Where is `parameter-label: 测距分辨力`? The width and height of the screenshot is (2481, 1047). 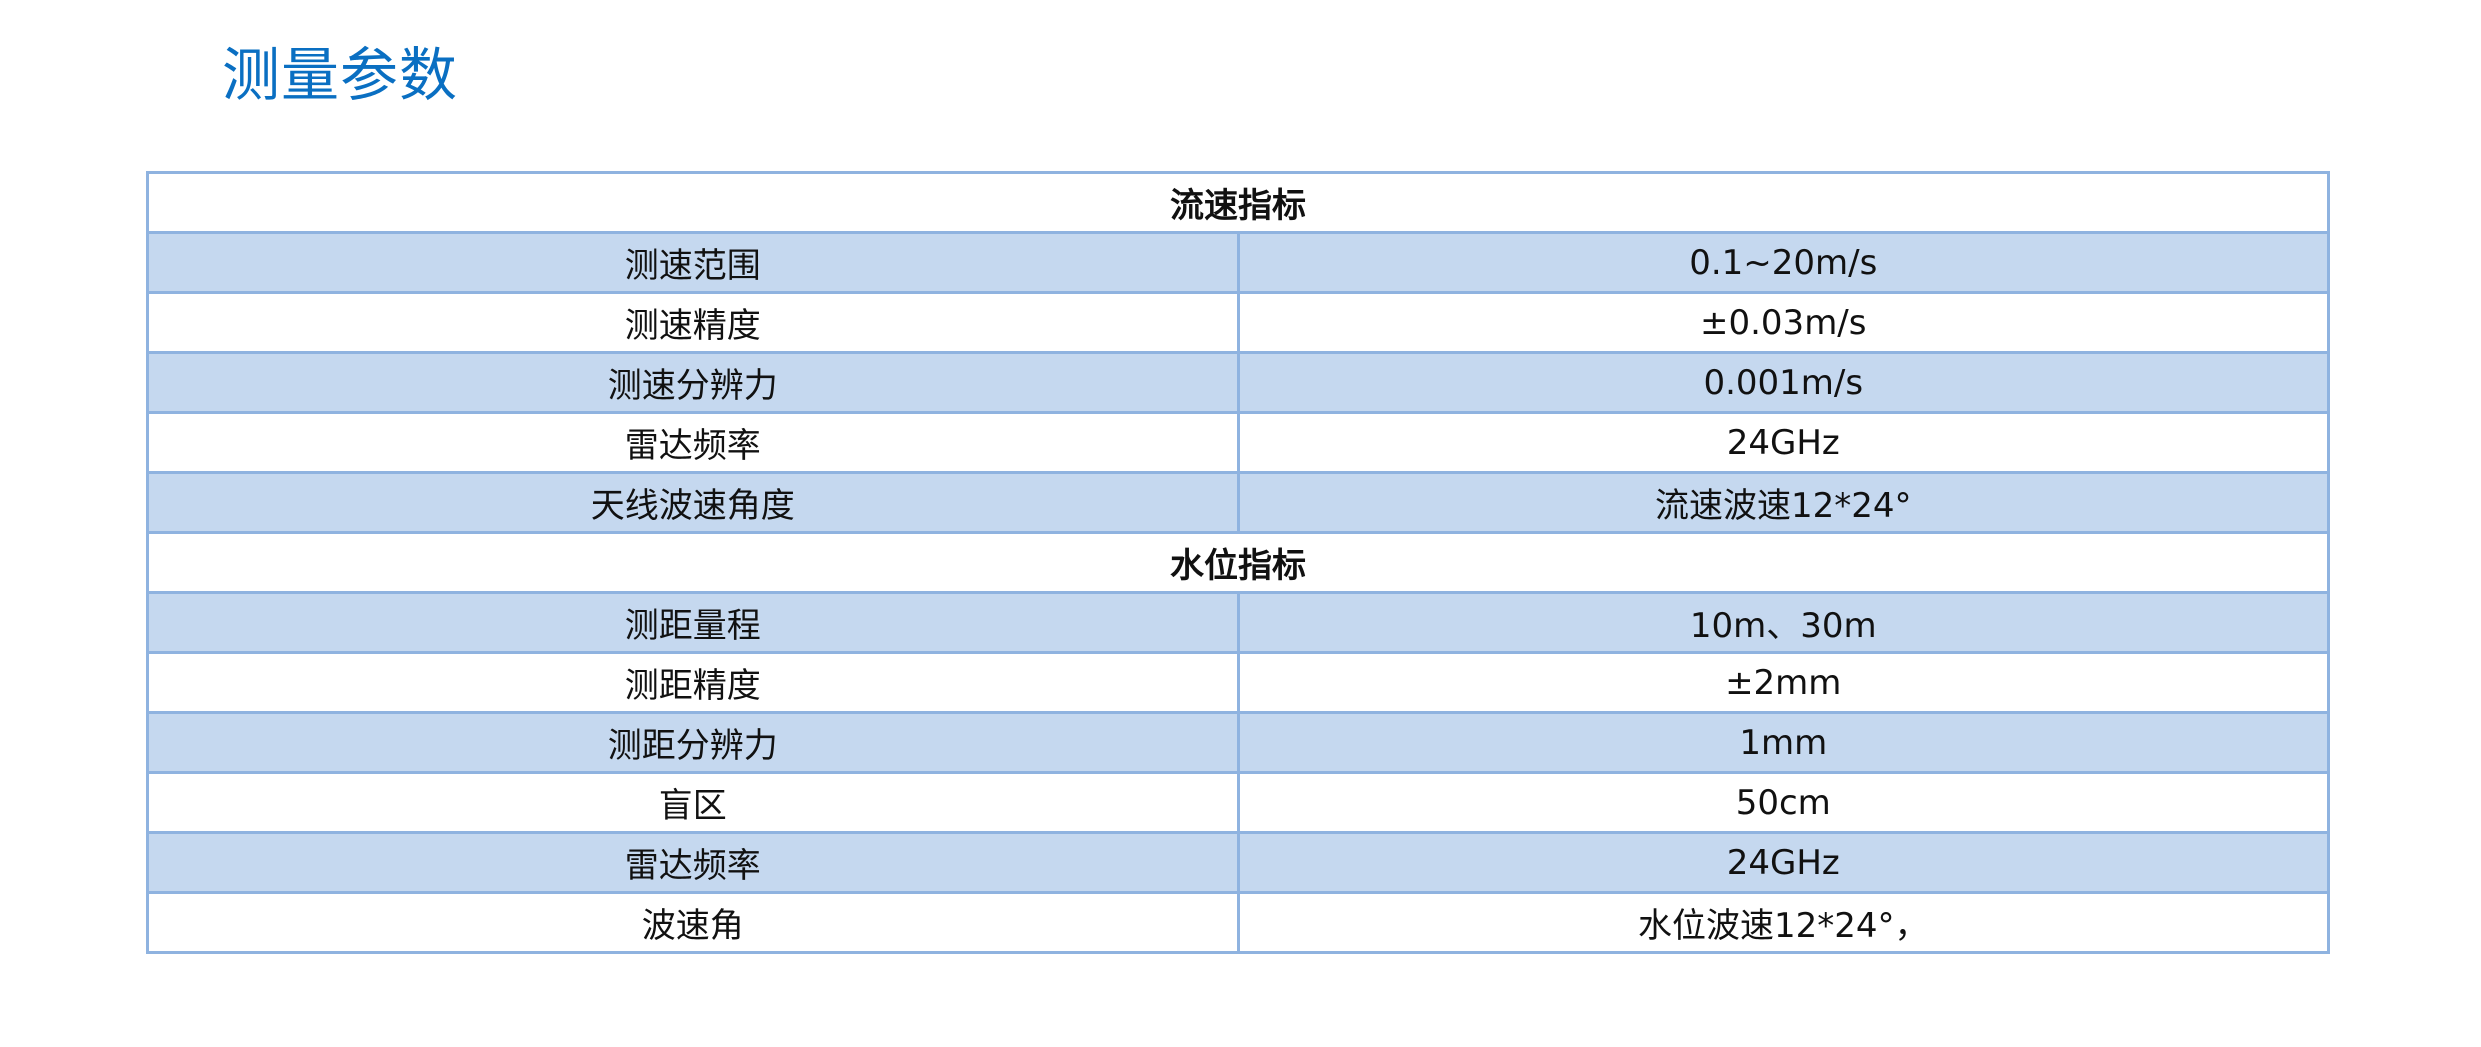
parameter-label: 测距分辨力 is located at coordinates (693, 742).